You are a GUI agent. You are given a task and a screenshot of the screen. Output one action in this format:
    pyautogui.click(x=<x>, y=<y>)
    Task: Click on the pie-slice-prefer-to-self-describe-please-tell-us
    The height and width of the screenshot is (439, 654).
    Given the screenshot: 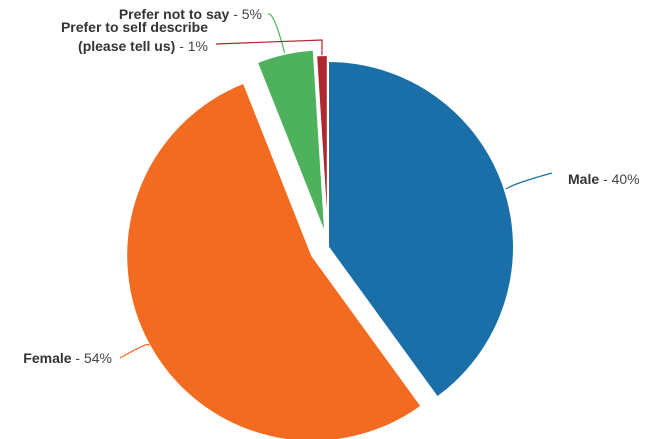 What is the action you would take?
    pyautogui.click(x=322, y=148)
    